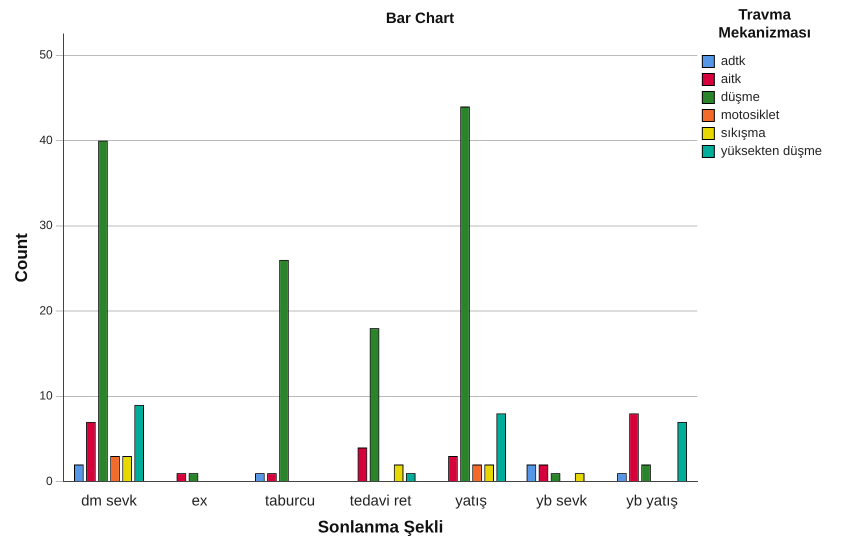 Image resolution: width=850 pixels, height=550 pixels. What do you see at coordinates (771, 150) in the screenshot?
I see `legend-label: yüksekten düşme` at bounding box center [771, 150].